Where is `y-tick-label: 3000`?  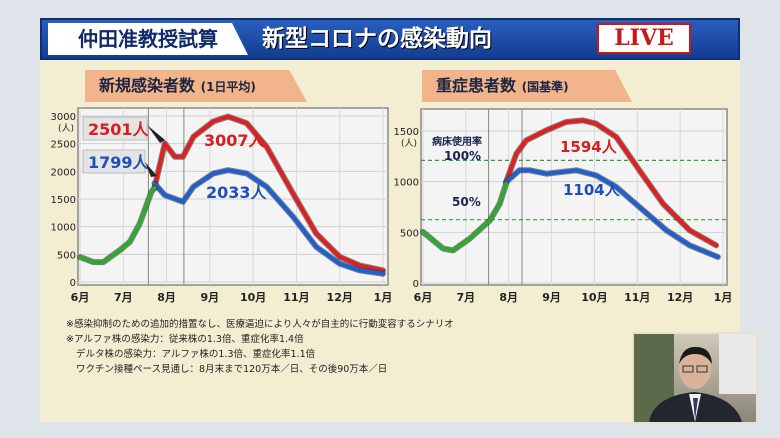 y-tick-label: 3000 is located at coordinates (63, 117).